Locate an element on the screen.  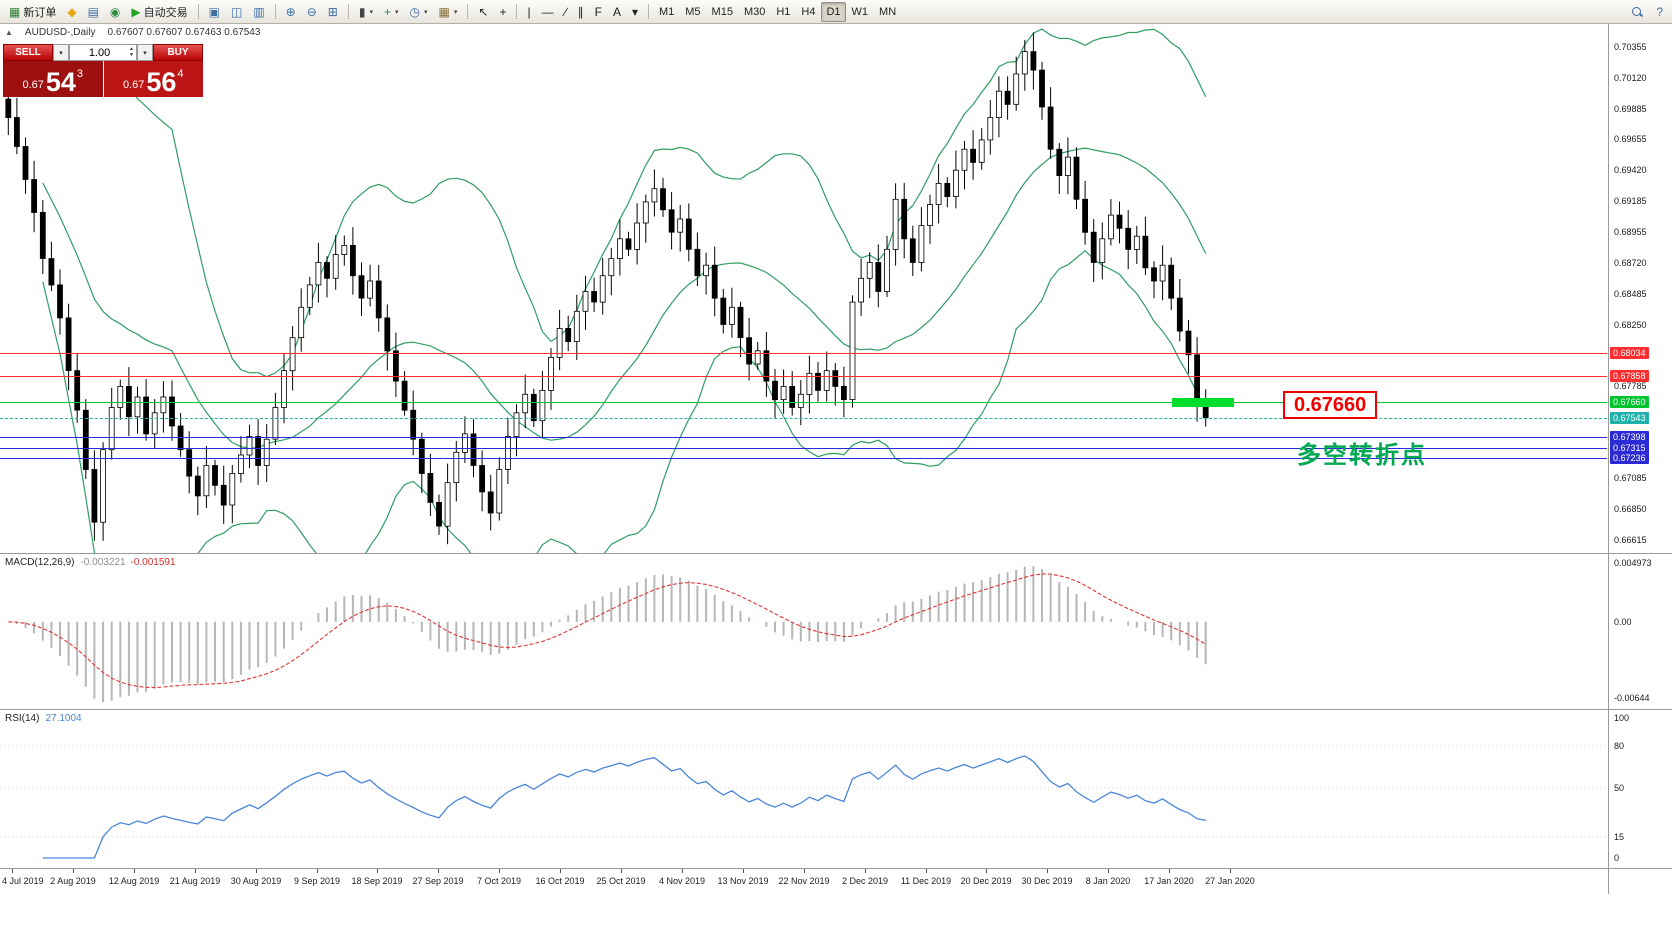
indicators-button: + ▾ is located at coordinates (391, 12).